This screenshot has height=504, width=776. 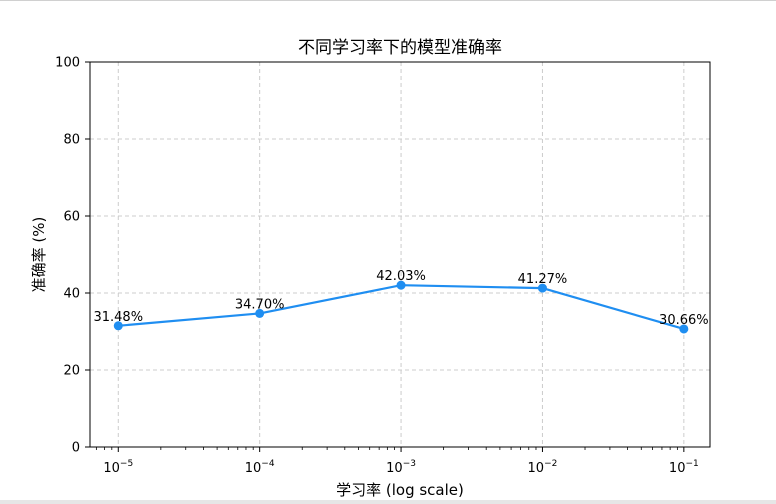 What do you see at coordinates (401, 301) in the screenshot?
I see `series: 31.48% 34.70% 42.03% 41.27% 30.66%` at bounding box center [401, 301].